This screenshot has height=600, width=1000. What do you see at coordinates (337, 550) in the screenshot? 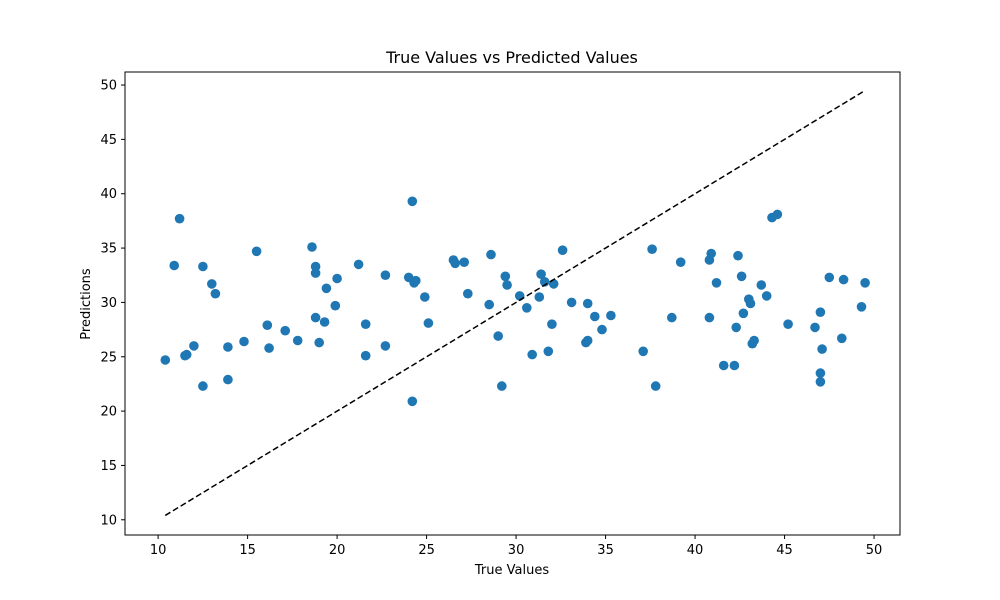
I see `x-tick-label: 20` at bounding box center [337, 550].